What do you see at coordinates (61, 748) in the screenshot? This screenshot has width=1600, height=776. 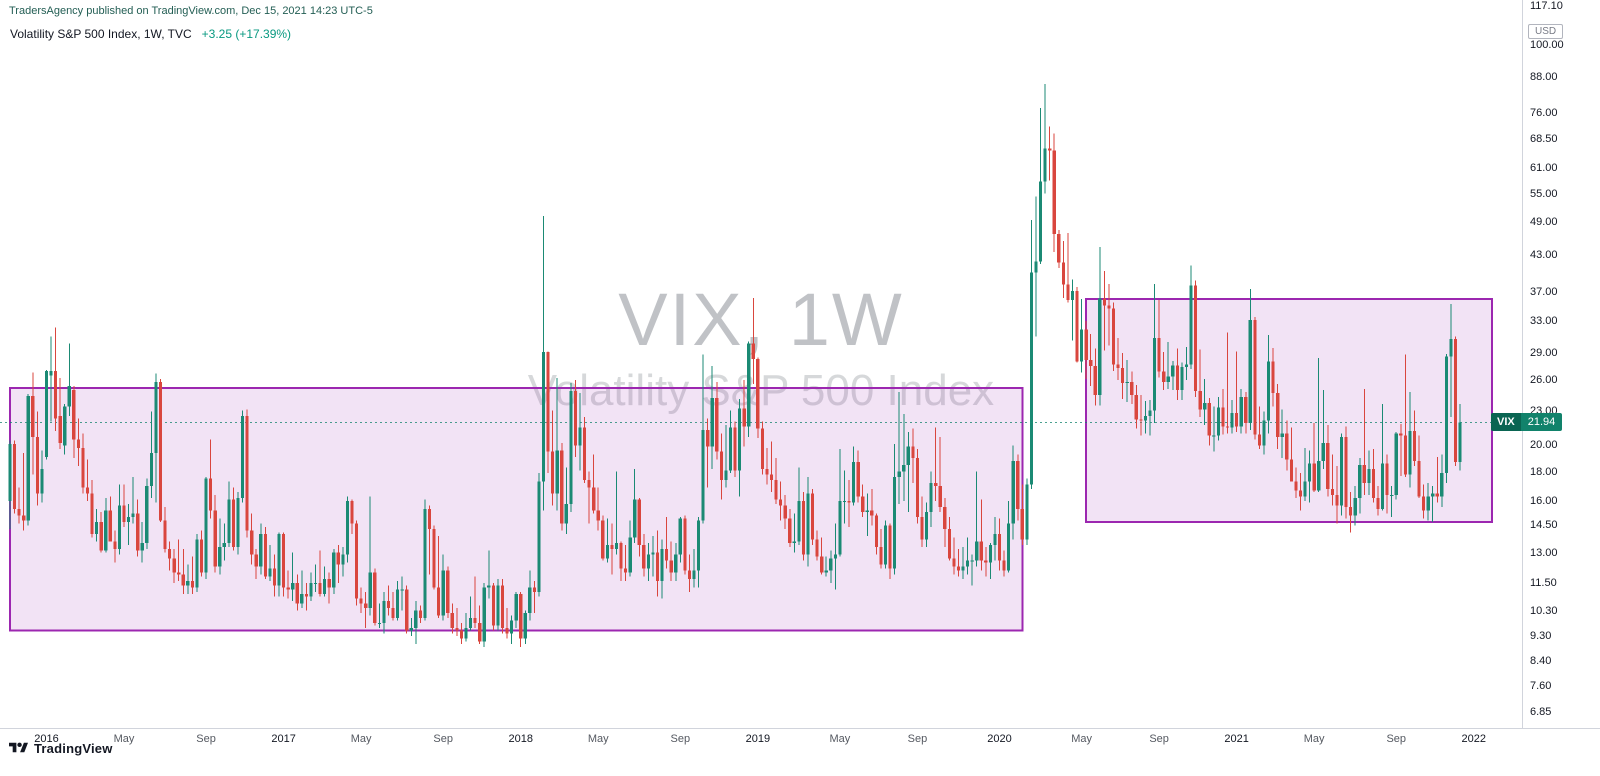 I see `tradingview-branding: TradingView` at bounding box center [61, 748].